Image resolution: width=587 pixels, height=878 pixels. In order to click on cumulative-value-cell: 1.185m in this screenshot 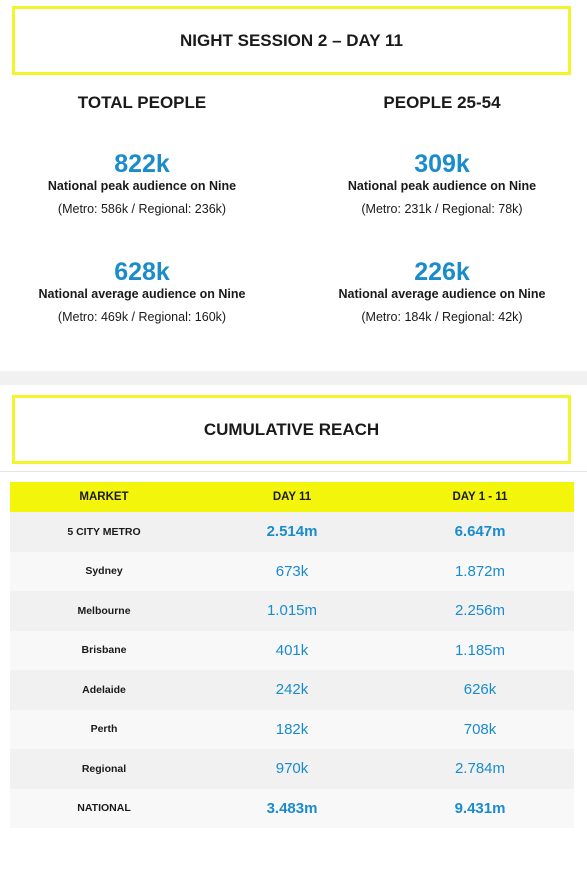, I will do `click(480, 650)`.